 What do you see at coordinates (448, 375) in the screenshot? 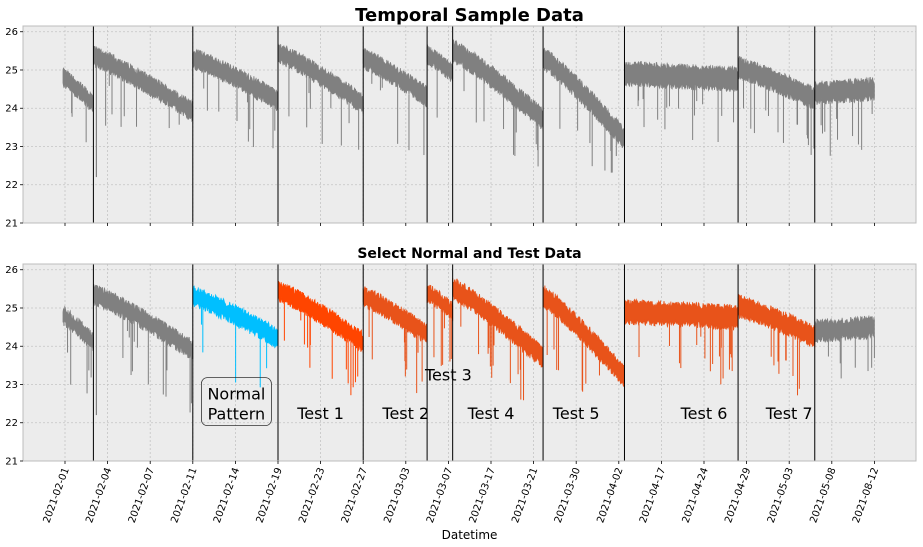
I see `annotation-label: Test 3` at bounding box center [448, 375].